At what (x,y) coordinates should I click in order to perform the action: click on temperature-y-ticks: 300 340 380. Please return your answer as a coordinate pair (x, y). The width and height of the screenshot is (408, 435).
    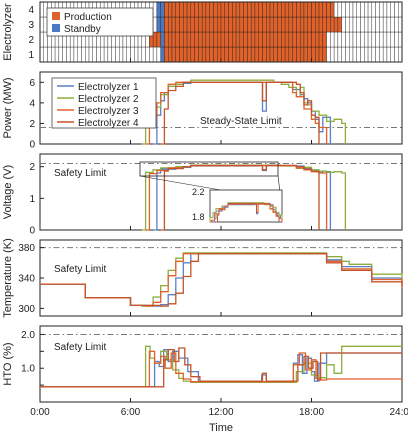
    Looking at the image, I should click on (31, 279).